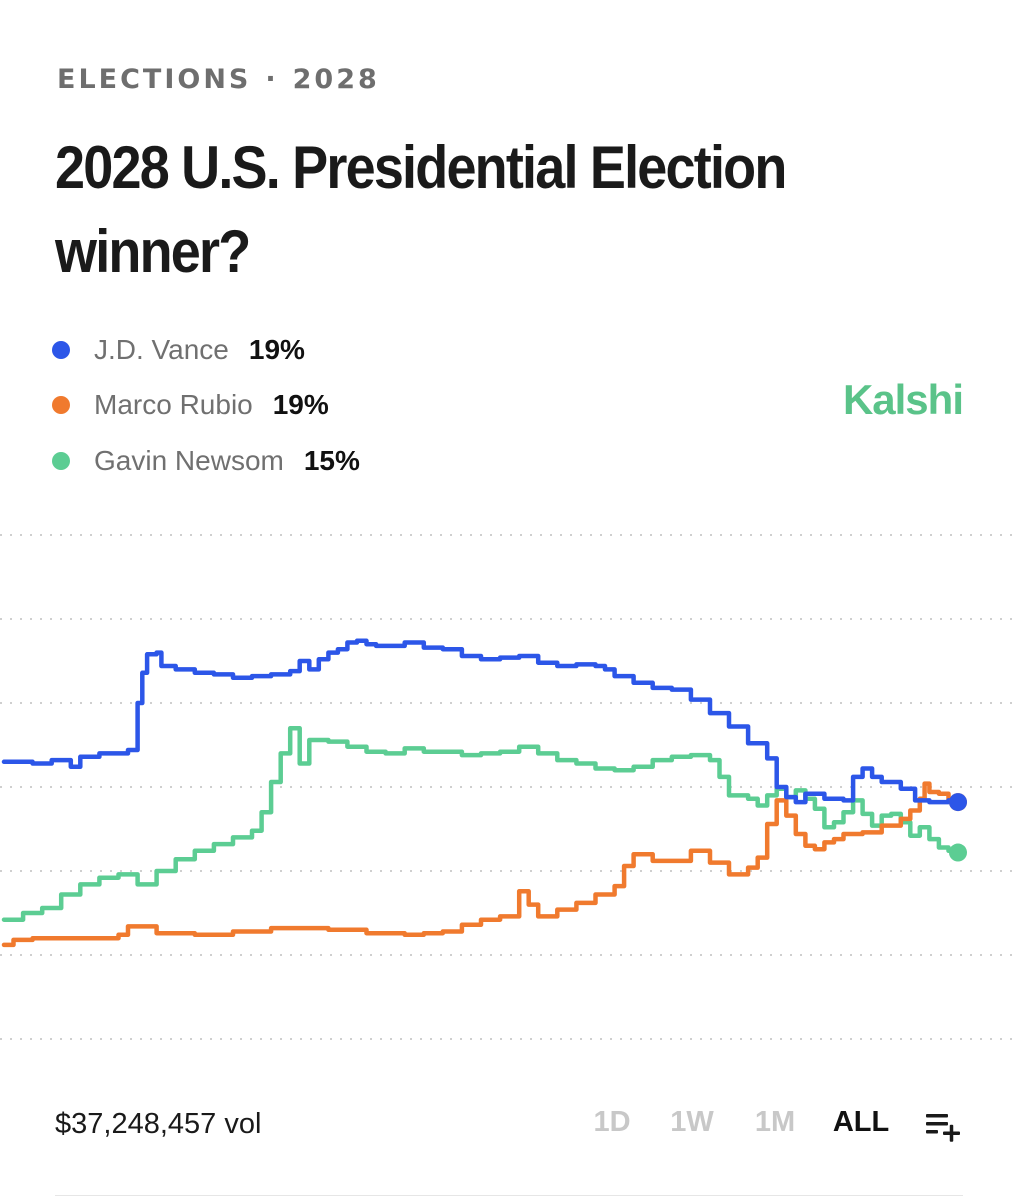  I want to click on legend-item-newsom: Gavin Newsom 15%, so click(206, 461).